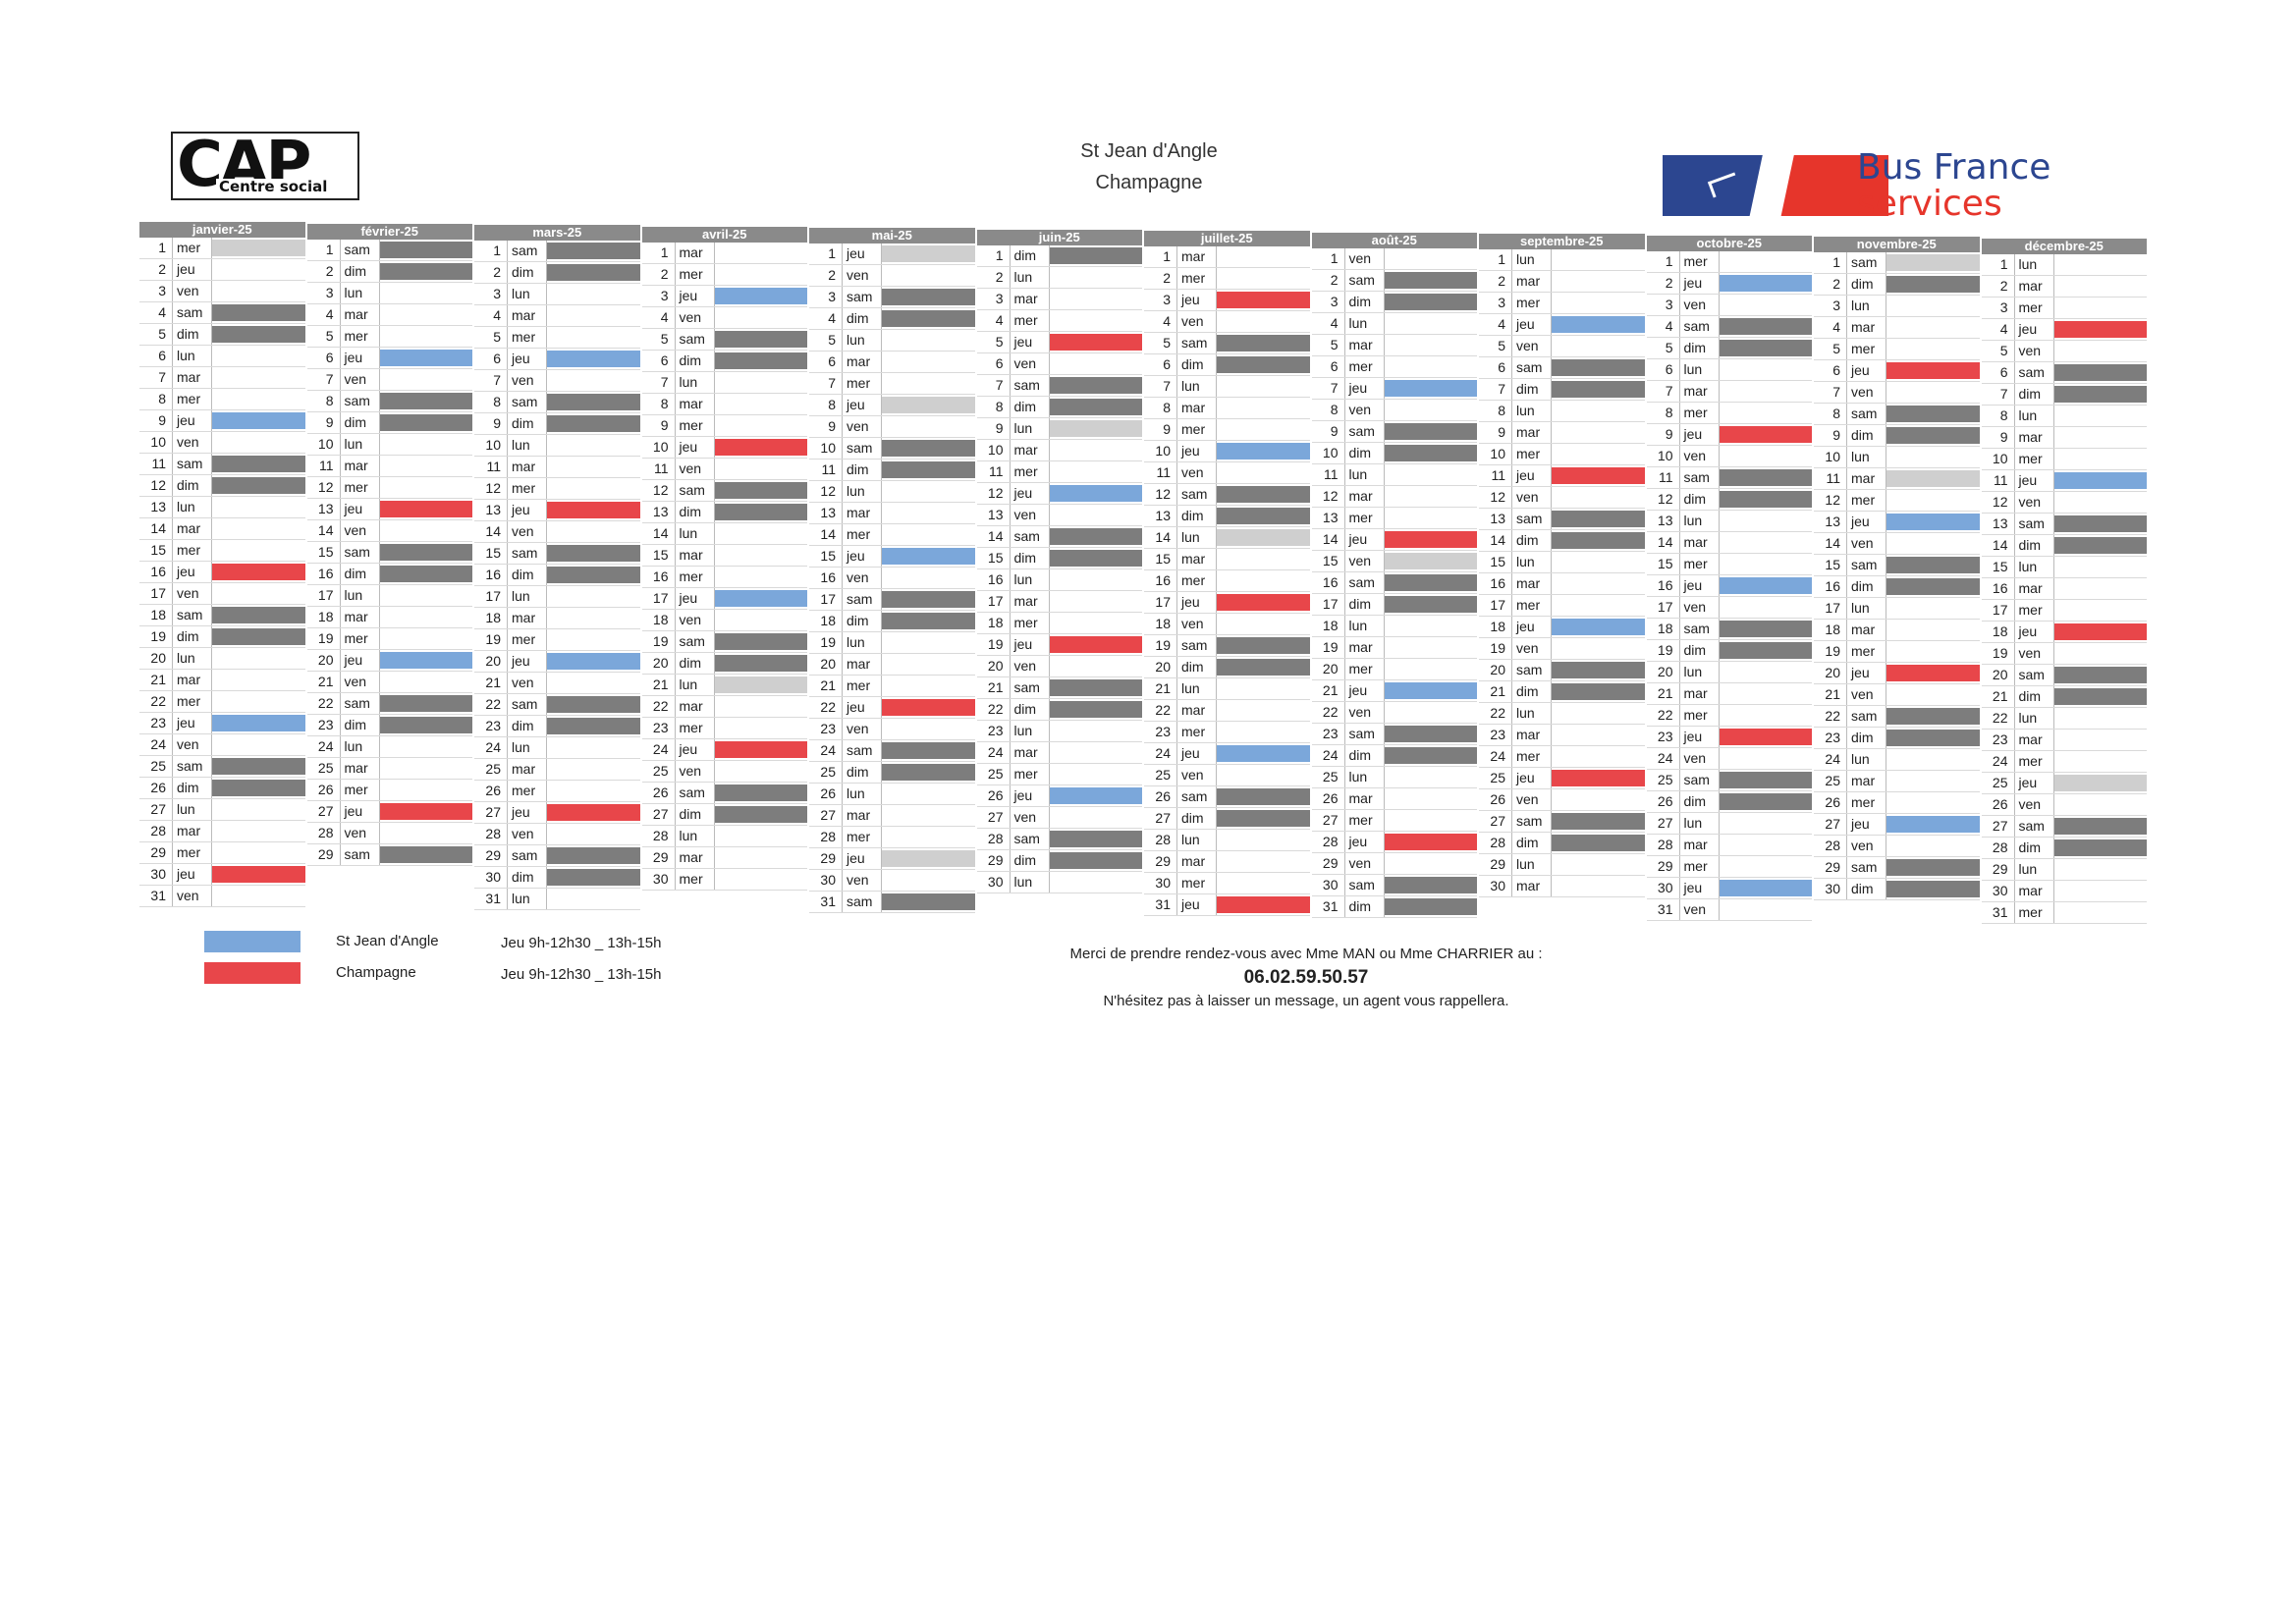 This screenshot has height=1623, width=2296. I want to click on day-number: 30, so click(1160, 883).